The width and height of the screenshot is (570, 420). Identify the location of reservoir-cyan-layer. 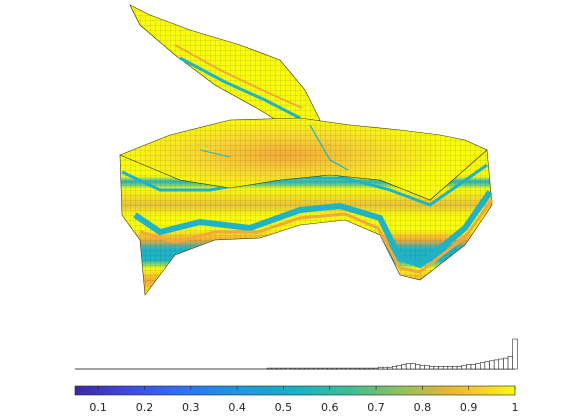
(313, 229).